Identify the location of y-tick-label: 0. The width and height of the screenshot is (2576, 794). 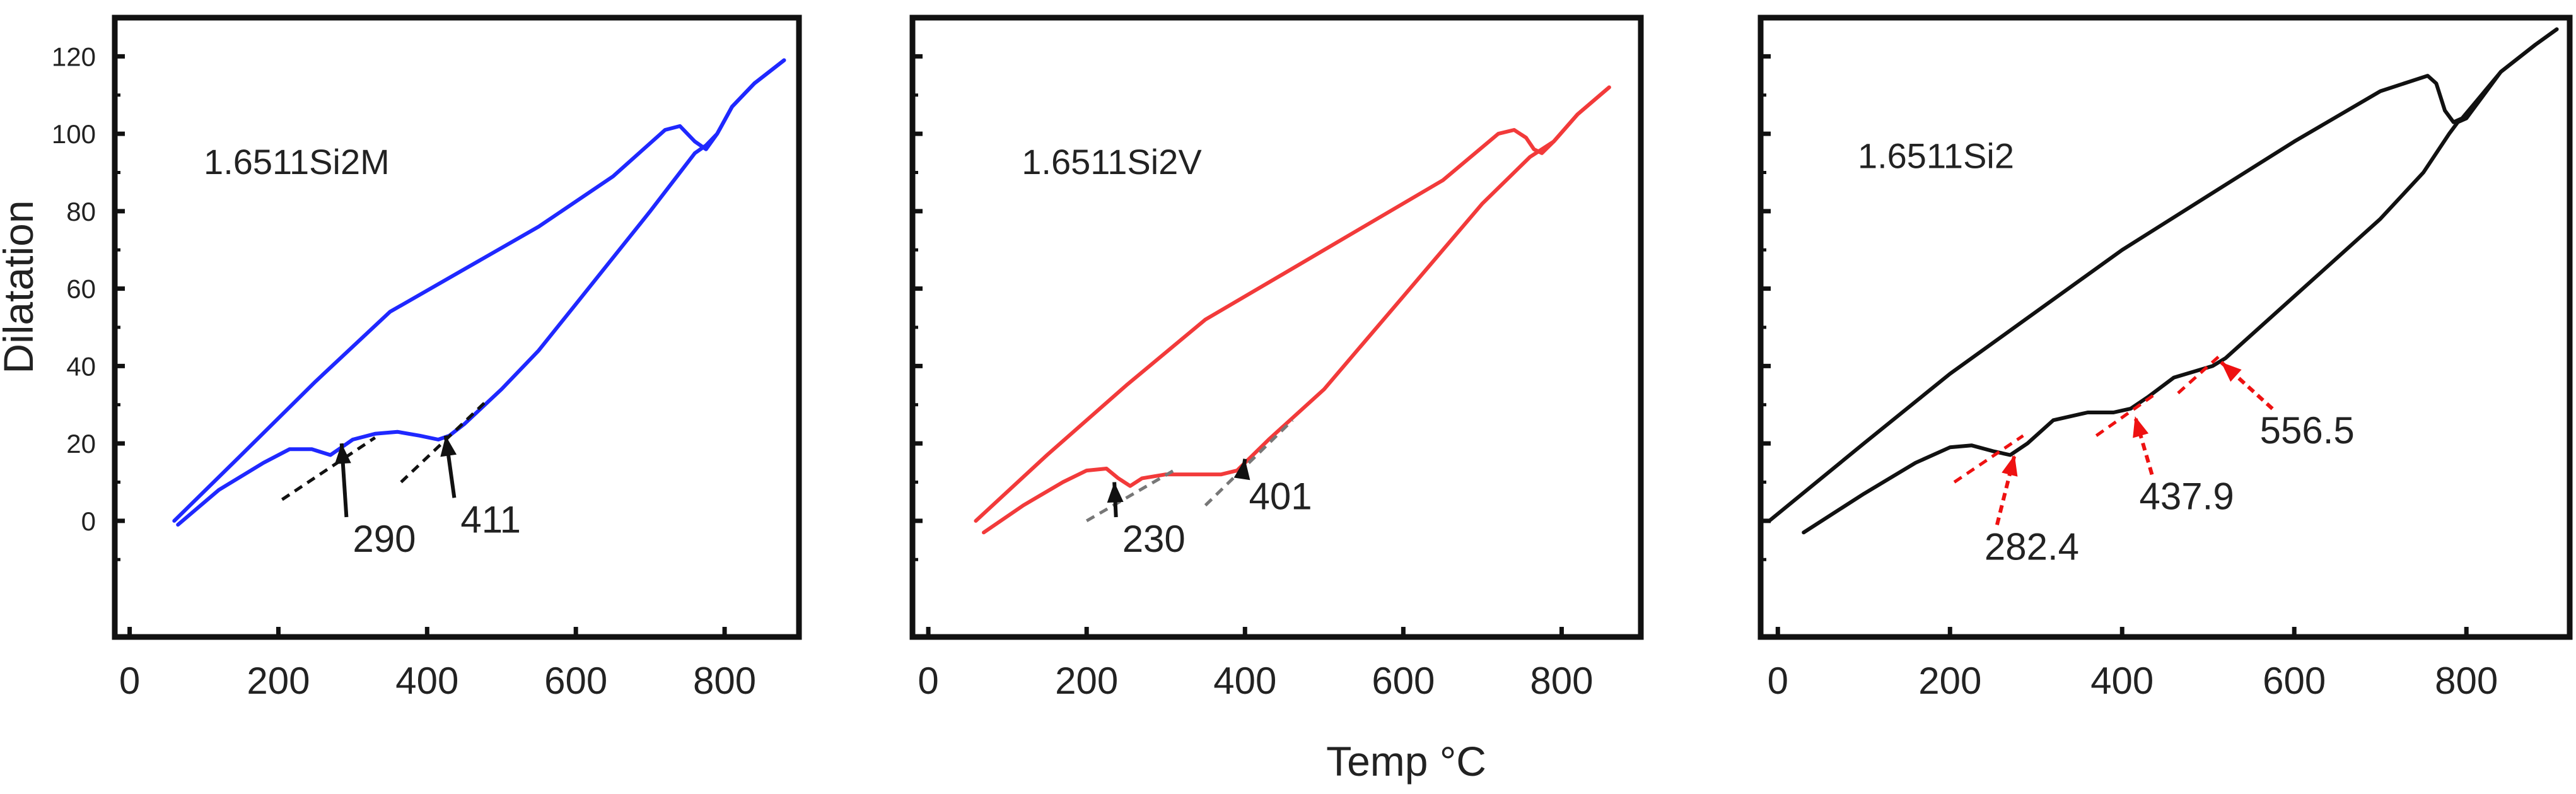
(88, 521).